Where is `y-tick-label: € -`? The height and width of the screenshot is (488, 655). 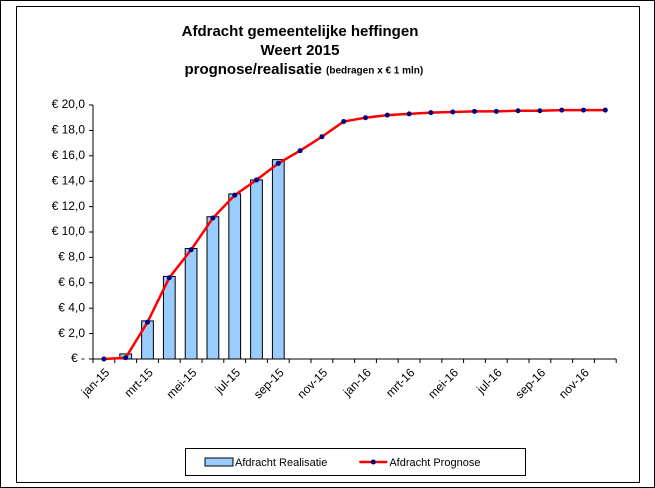
y-tick-label: € - is located at coordinates (78, 358).